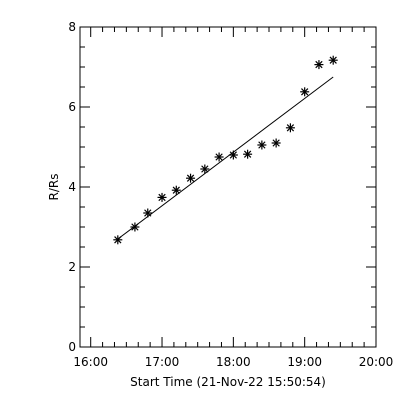 The height and width of the screenshot is (400, 400). Describe the element at coordinates (162, 362) in the screenshot. I see `x-tick-label: 17:00` at that location.